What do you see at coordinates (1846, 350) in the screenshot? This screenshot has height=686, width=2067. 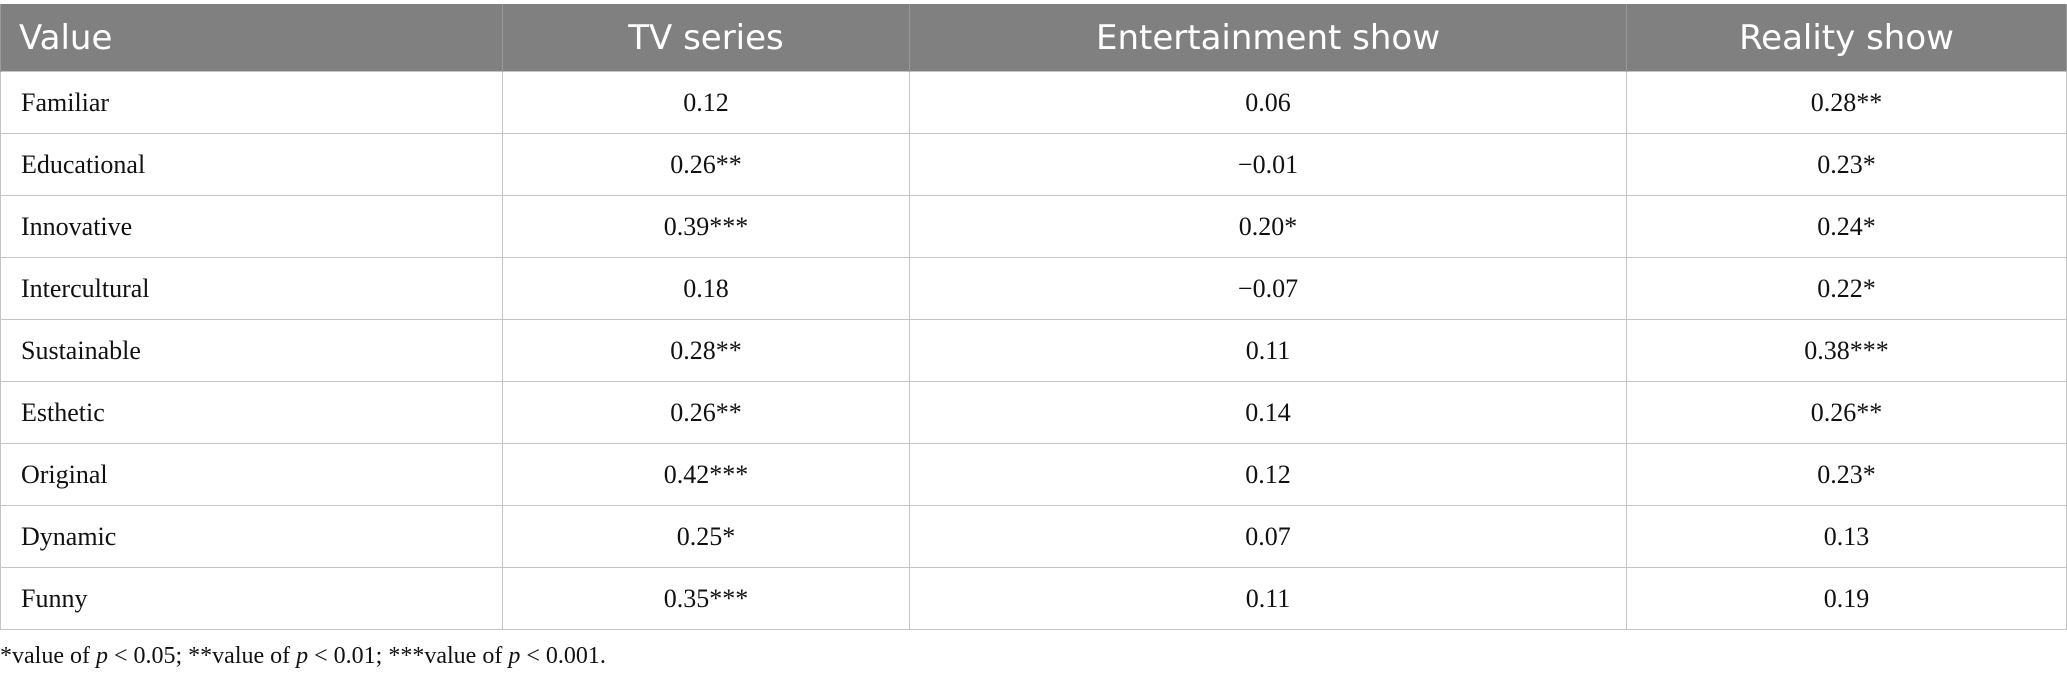 I see `cell-reality-show: 0.38***` at bounding box center [1846, 350].